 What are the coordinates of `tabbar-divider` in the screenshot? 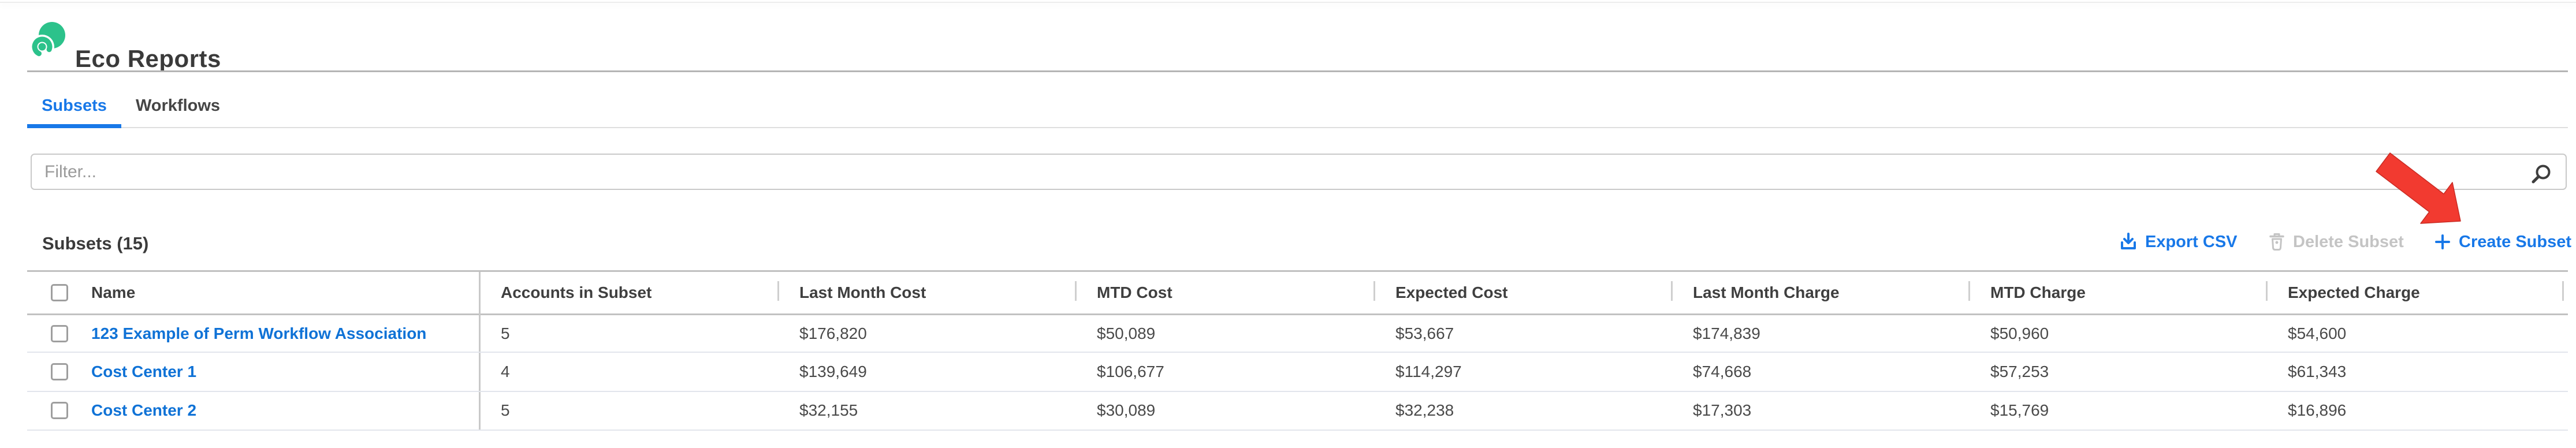 It's located at (1298, 127).